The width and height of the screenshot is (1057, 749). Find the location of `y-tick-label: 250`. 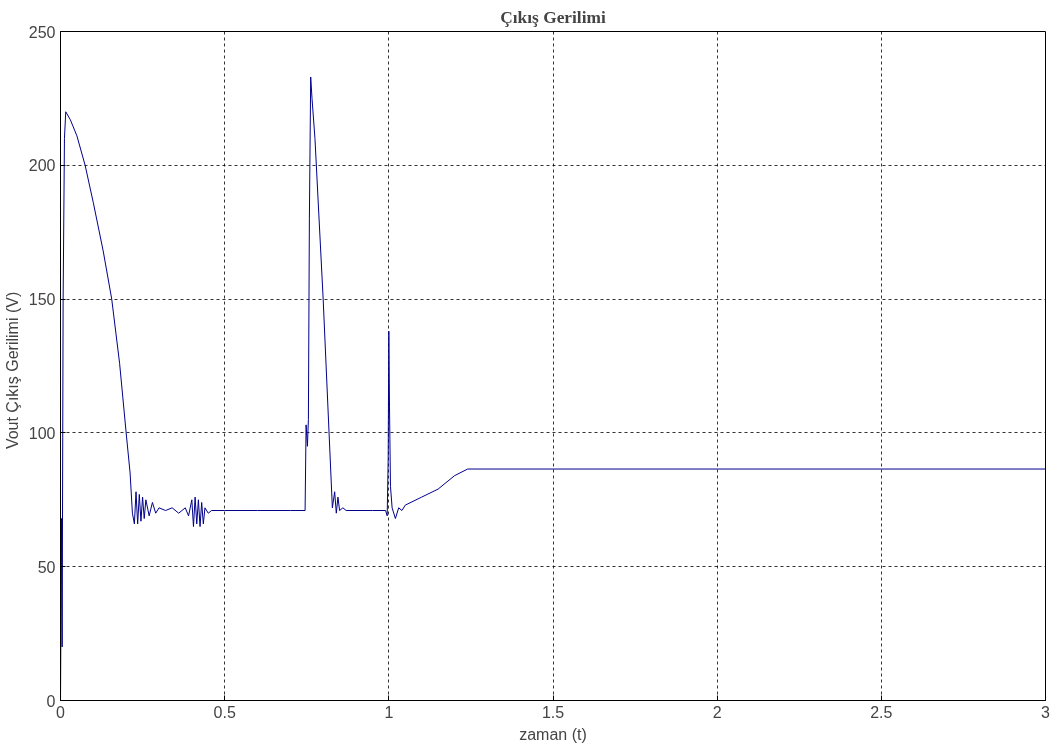

y-tick-label: 250 is located at coordinates (42, 32).